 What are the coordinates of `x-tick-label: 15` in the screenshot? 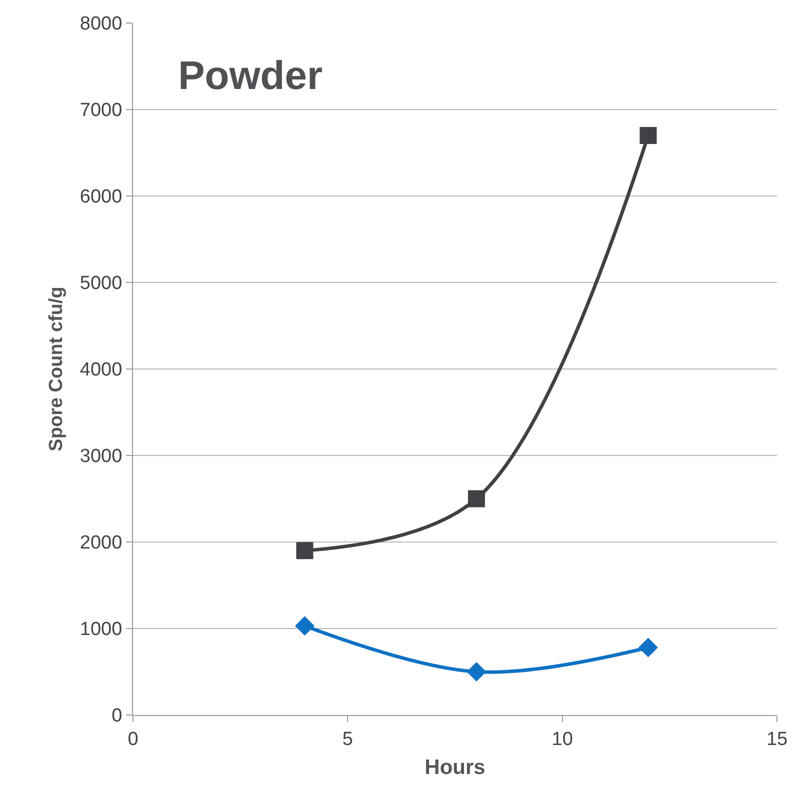 It's located at (777, 739).